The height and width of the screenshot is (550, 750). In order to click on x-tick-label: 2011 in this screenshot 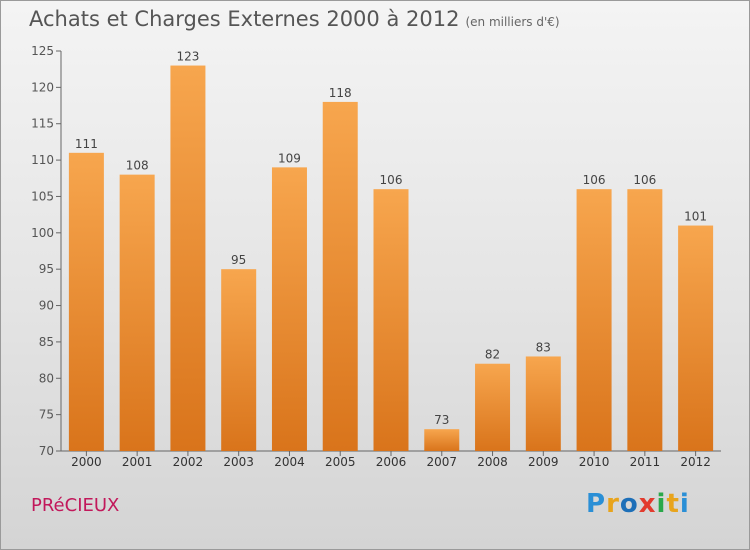, I will do `click(645, 462)`.